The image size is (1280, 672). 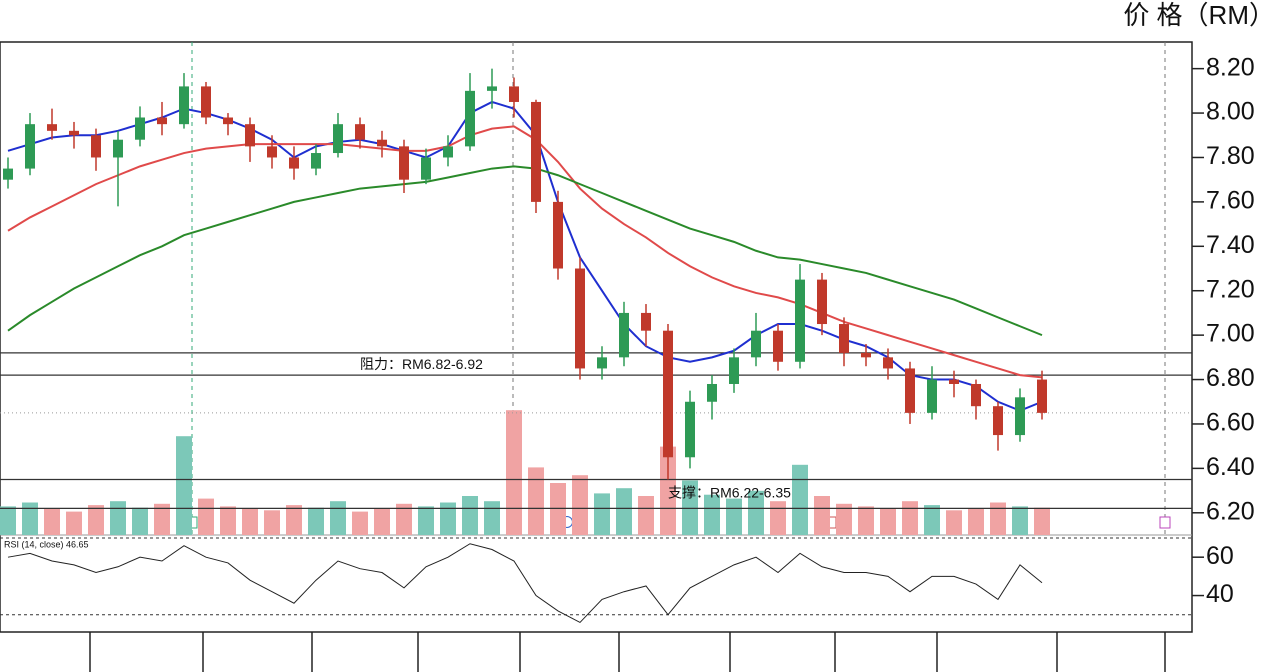 What do you see at coordinates (421, 364) in the screenshot?
I see `level-annotation: 阻力：RM6.82-6.92` at bounding box center [421, 364].